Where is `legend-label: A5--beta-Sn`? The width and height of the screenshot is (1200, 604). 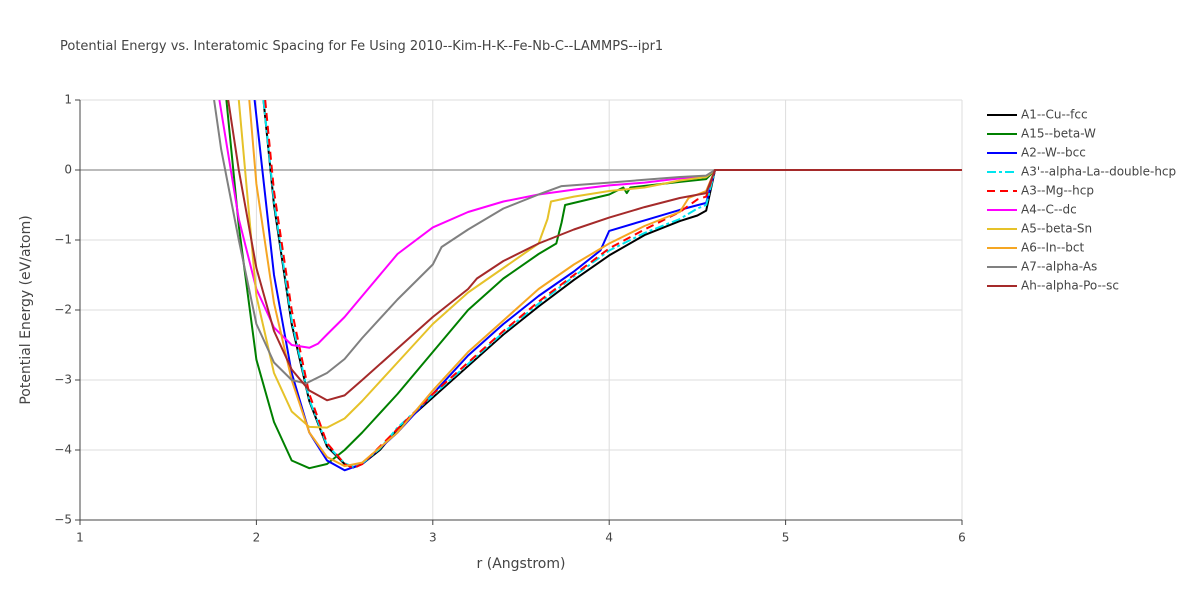
legend-label: A5--beta-Sn is located at coordinates (1056, 229).